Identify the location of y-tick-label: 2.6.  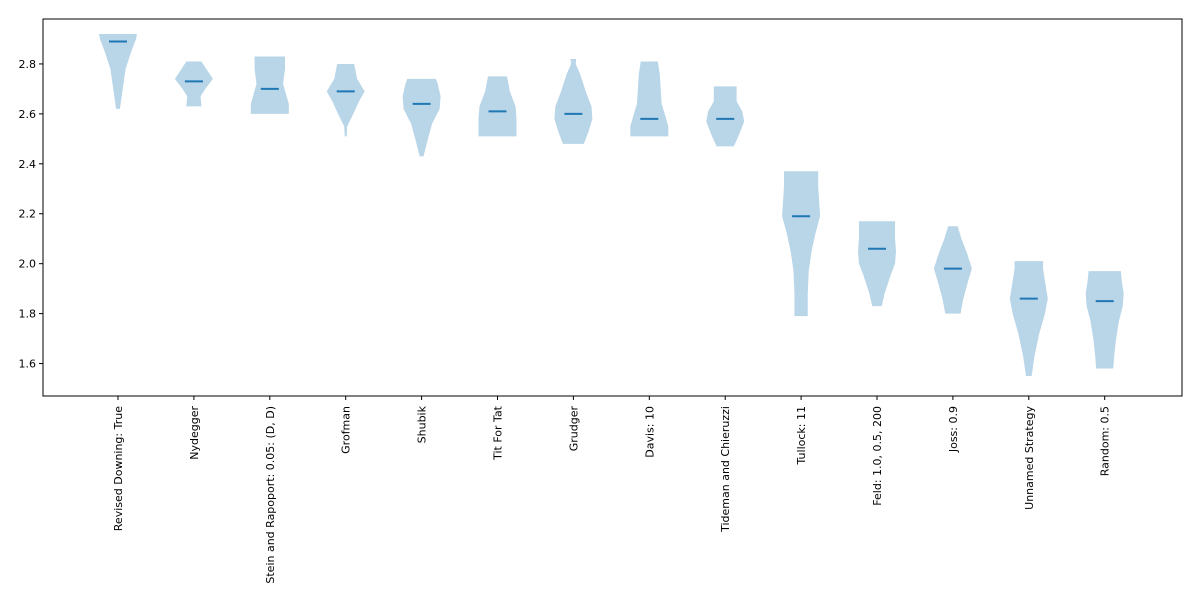
(28, 114).